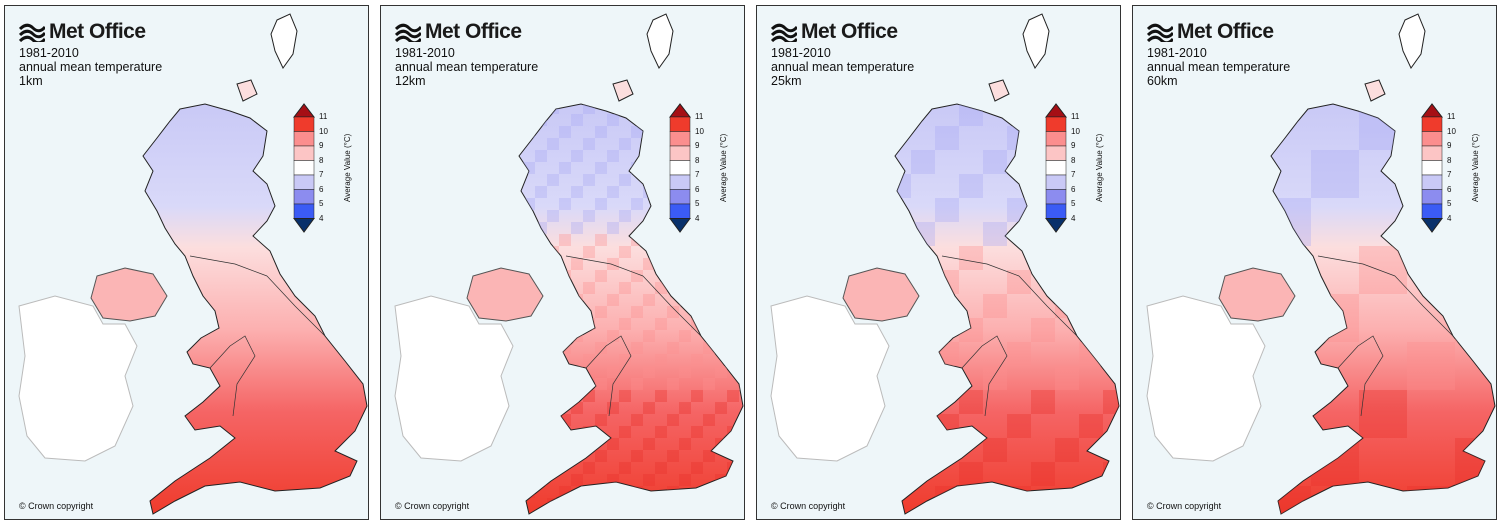 The width and height of the screenshot is (1502, 531). Describe the element at coordinates (1449, 160) in the screenshot. I see `legend-tick: 8` at that location.